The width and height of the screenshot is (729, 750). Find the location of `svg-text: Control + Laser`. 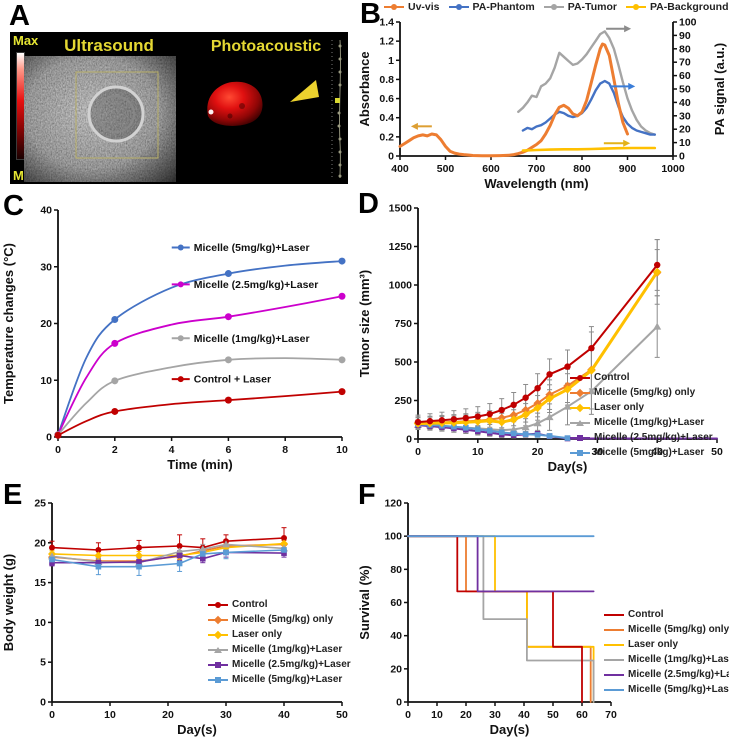

svg-text: Control + Laser is located at coordinates (232, 380).